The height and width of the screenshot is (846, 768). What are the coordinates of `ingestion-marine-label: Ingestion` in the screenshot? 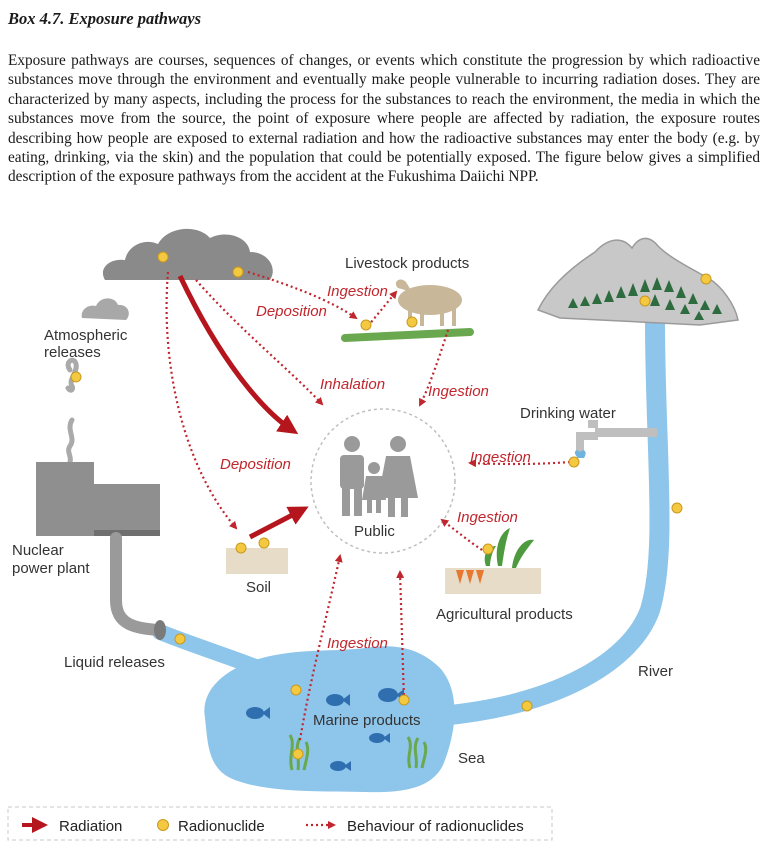 It's located at (357, 643).